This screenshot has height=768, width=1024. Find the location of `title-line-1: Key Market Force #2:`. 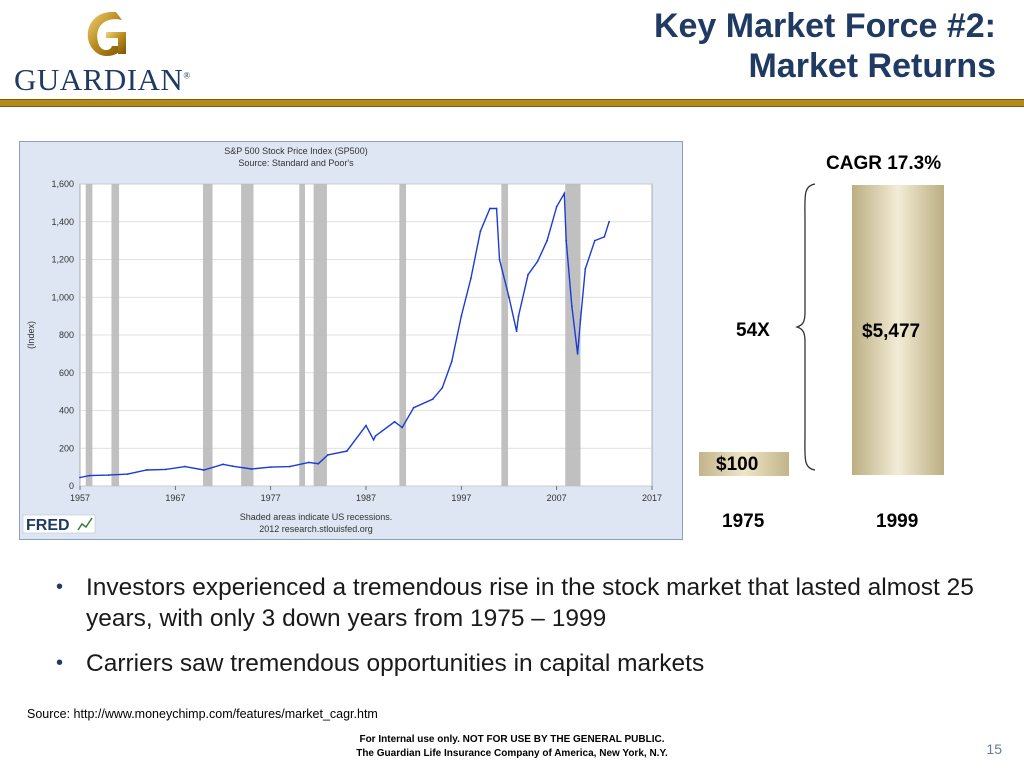

title-line-1: Key Market Force #2: is located at coordinates (824, 26).